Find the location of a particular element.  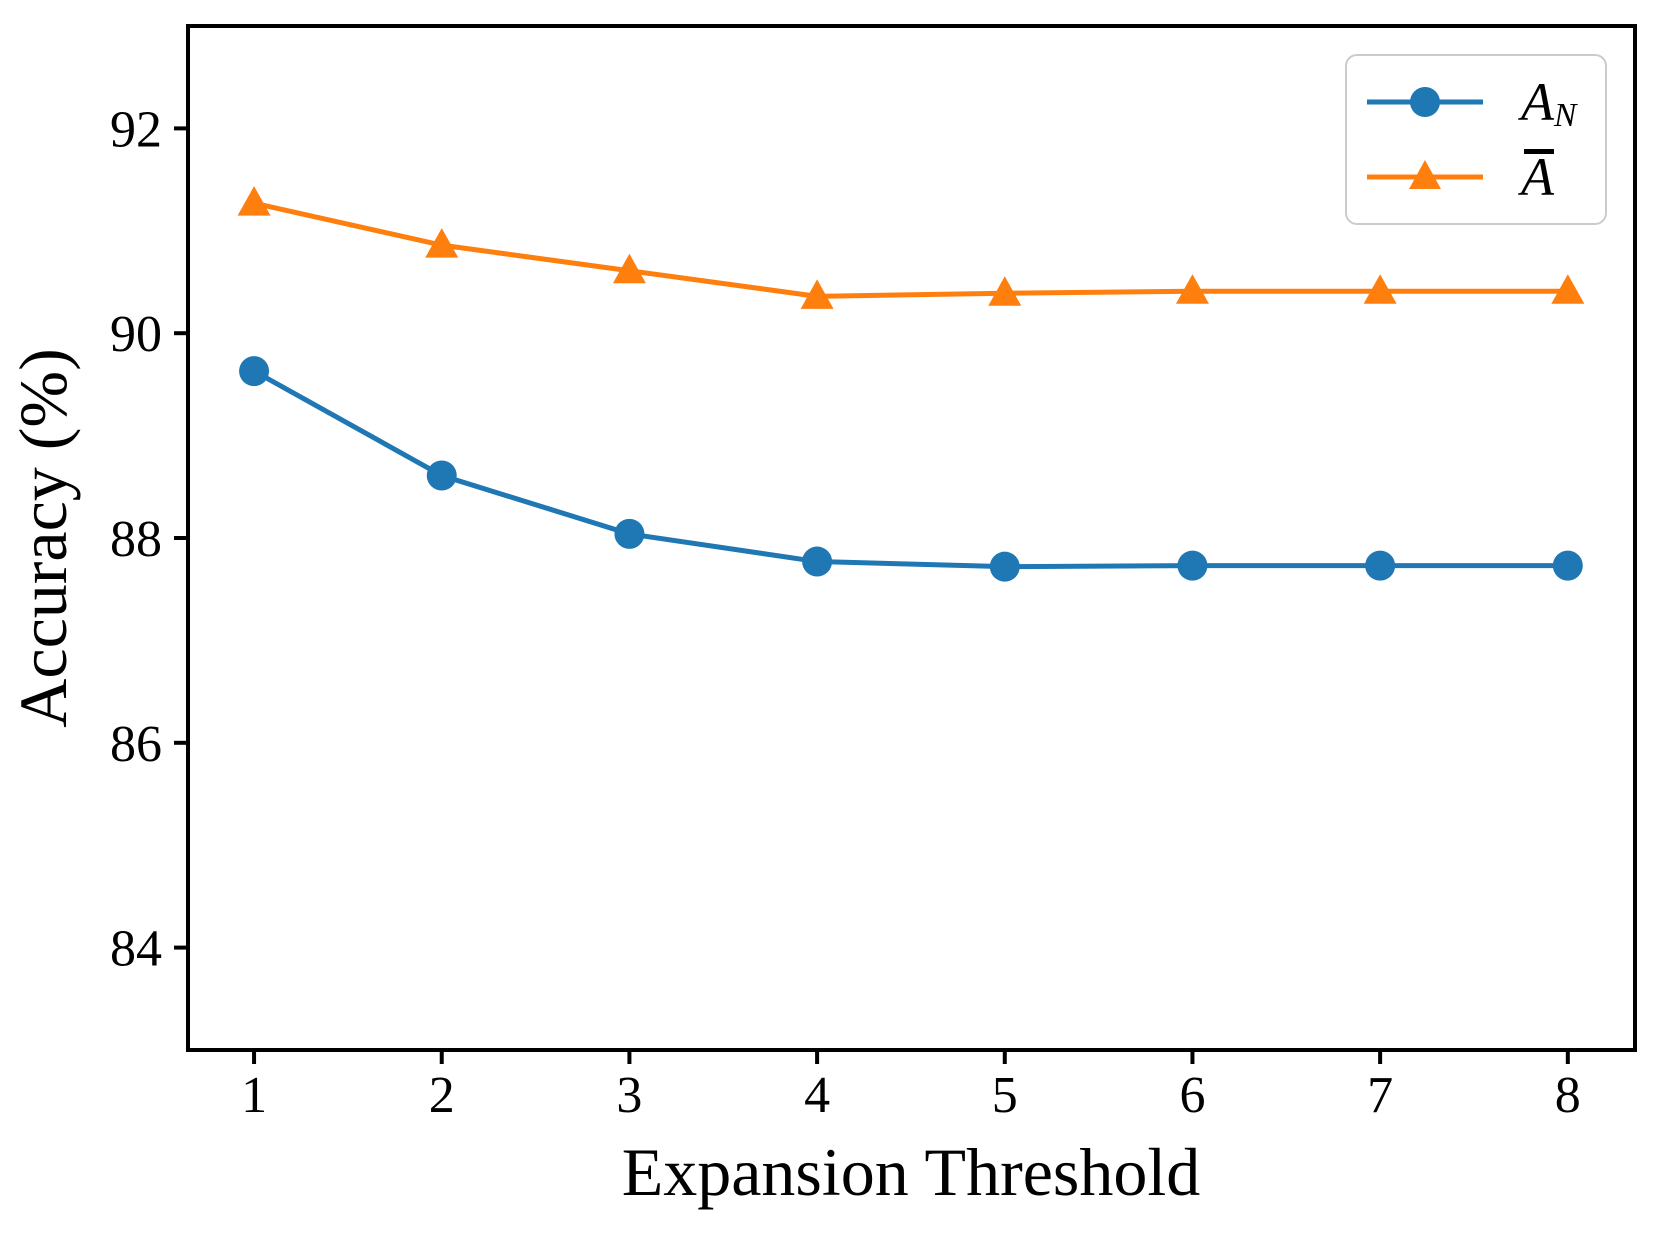

x-axis-label: Expansion Threshold is located at coordinates (911, 1172).